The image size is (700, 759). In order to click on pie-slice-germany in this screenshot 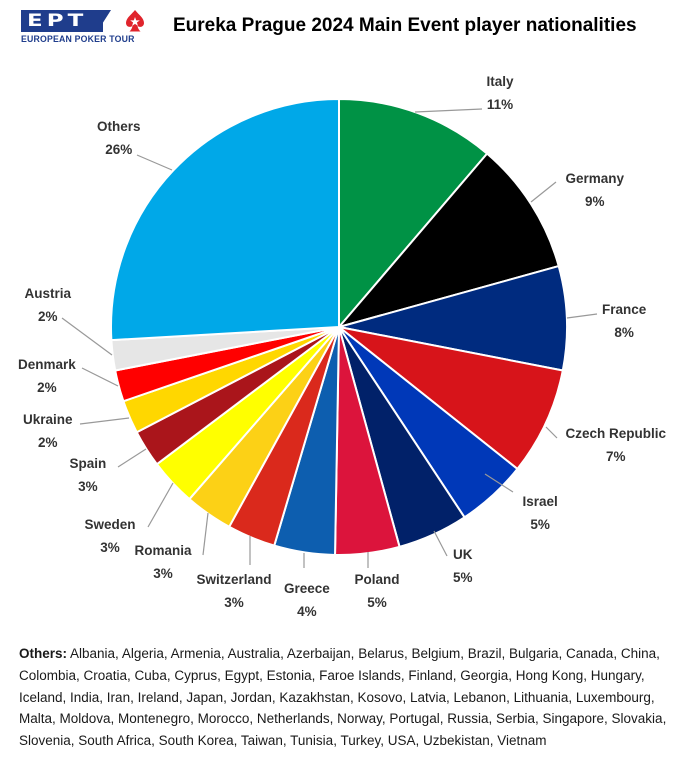, I will do `click(449, 240)`.